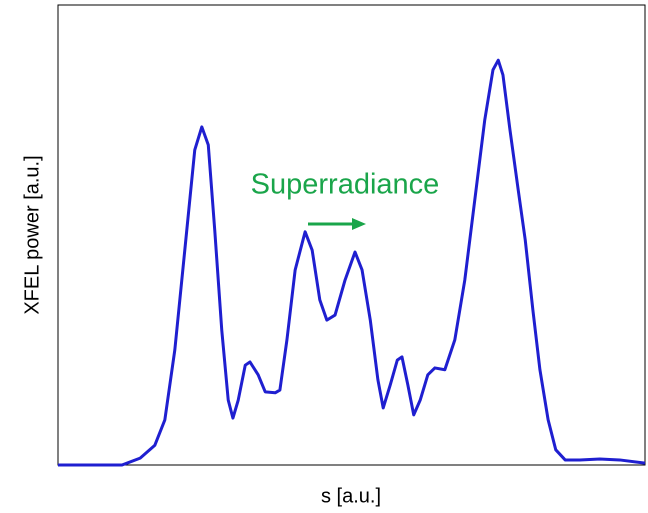 Image resolution: width=648 pixels, height=513 pixels. Describe the element at coordinates (351, 496) in the screenshot. I see `x-axis-label: s [a.u.]` at that location.